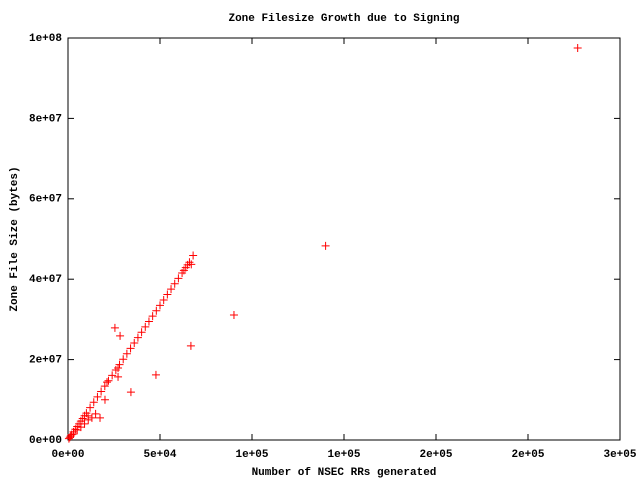 The height and width of the screenshot is (480, 640). What do you see at coordinates (159, 455) in the screenshot?
I see `x-tick-label: 5e+04` at bounding box center [159, 455].